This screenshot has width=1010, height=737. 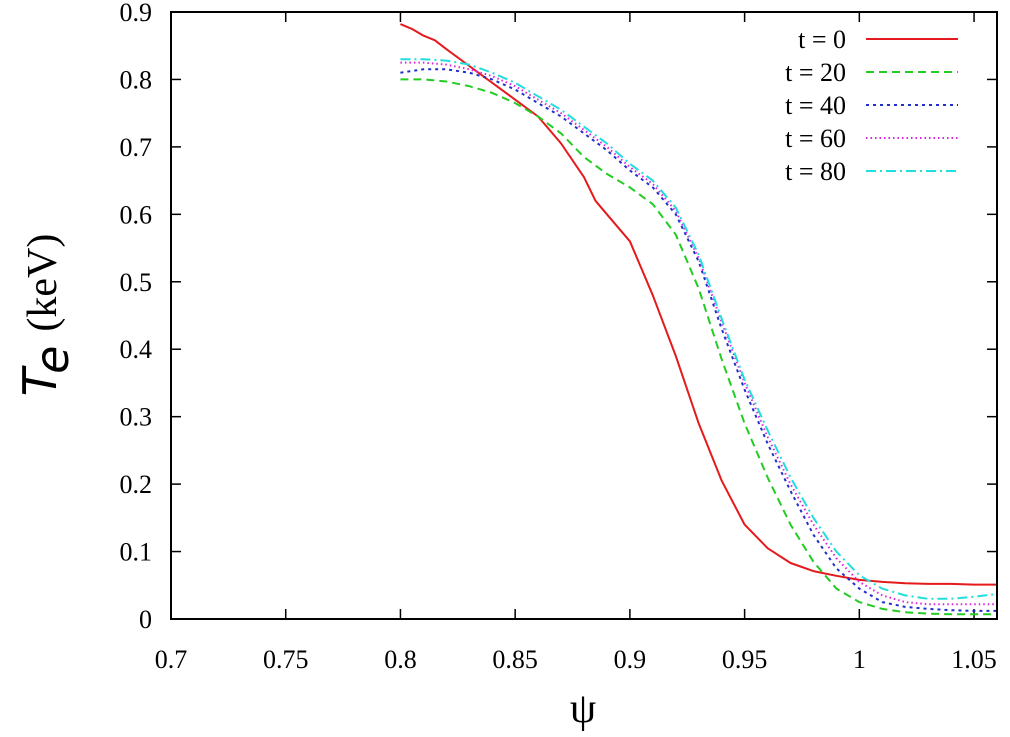 I want to click on y-axis-title: Te(keV), so click(x=46, y=315).